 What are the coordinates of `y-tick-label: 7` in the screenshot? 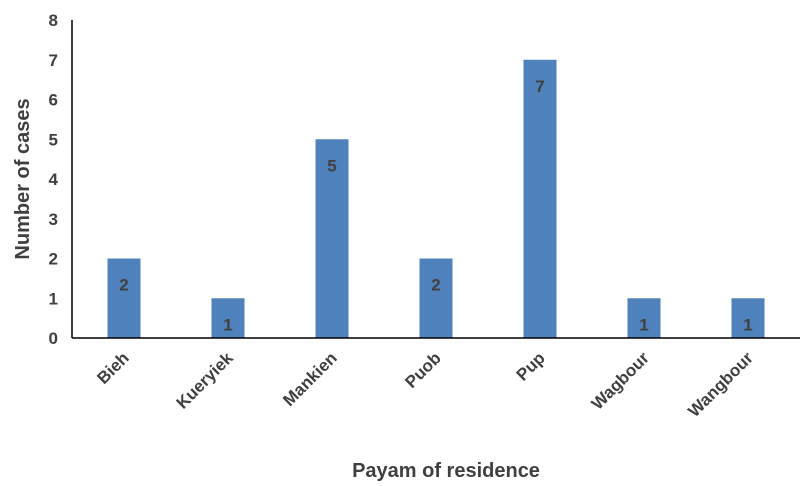 It's located at (53, 60).